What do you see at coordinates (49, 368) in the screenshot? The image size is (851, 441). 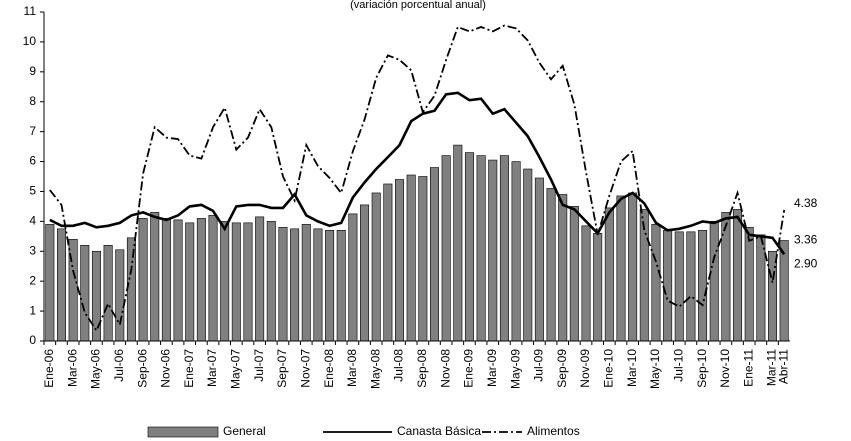 I see `x-tick-label: Ene-06` at bounding box center [49, 368].